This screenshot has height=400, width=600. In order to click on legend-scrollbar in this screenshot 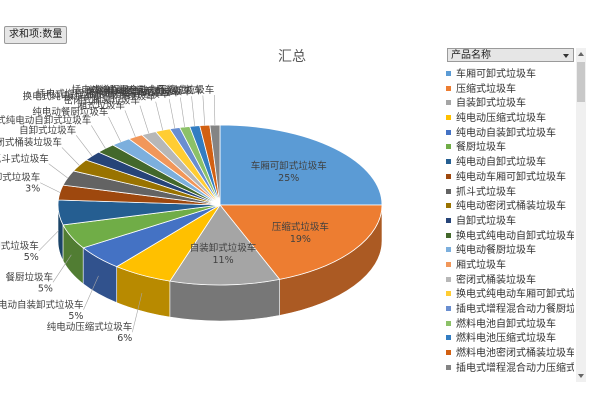, I will do `click(581, 215)`.